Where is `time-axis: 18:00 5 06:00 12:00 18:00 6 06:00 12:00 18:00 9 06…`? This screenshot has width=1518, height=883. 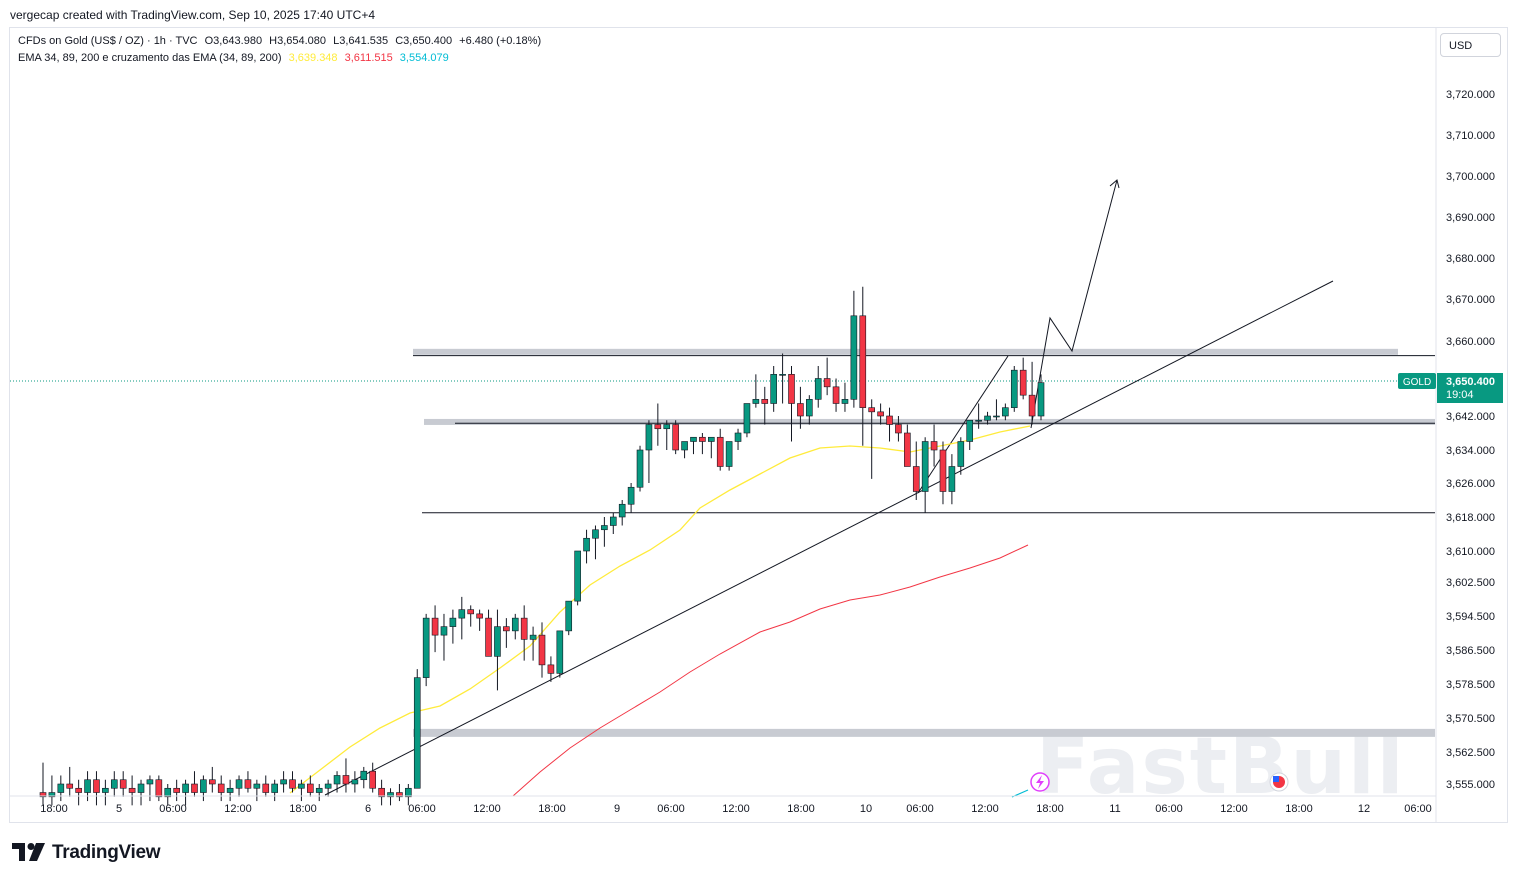 time-axis: 18:00 5 06:00 12:00 18:00 6 06:00 12:00 18:00 9 06… is located at coordinates (723, 805).